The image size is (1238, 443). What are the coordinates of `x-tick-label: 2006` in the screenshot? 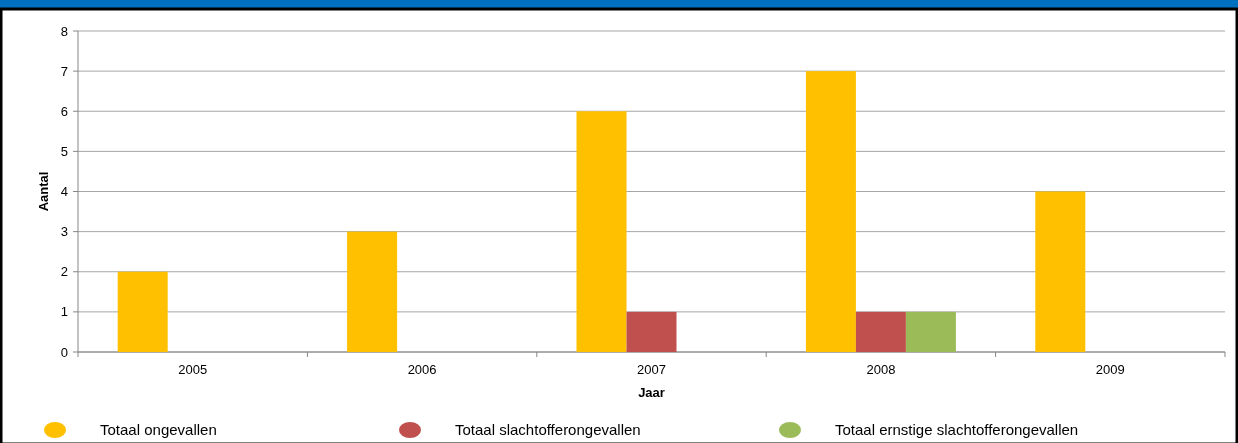 It's located at (422, 369).